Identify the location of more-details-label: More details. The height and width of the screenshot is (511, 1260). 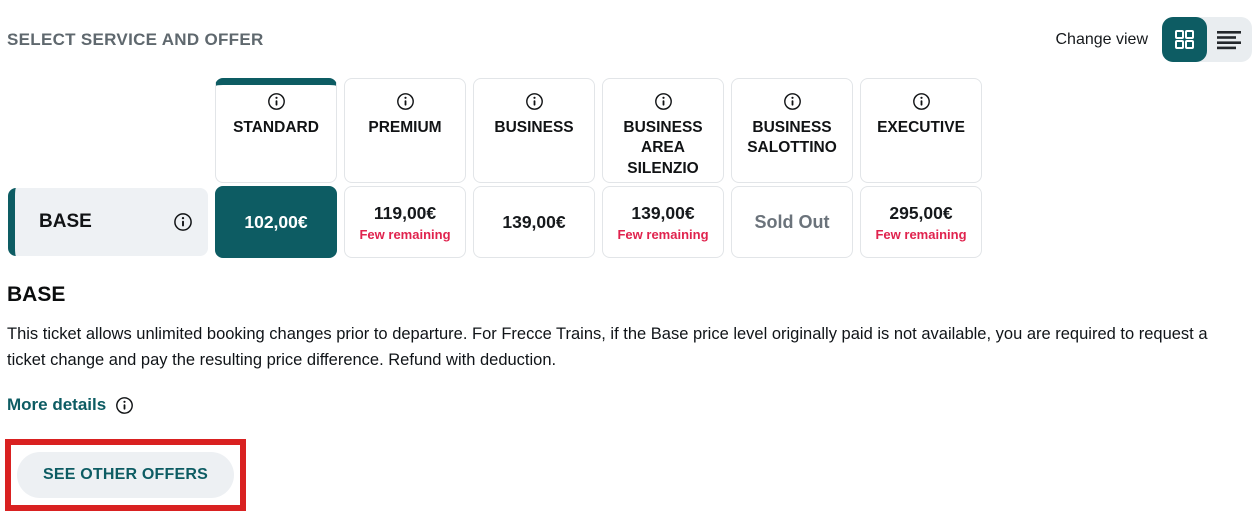
(57, 404).